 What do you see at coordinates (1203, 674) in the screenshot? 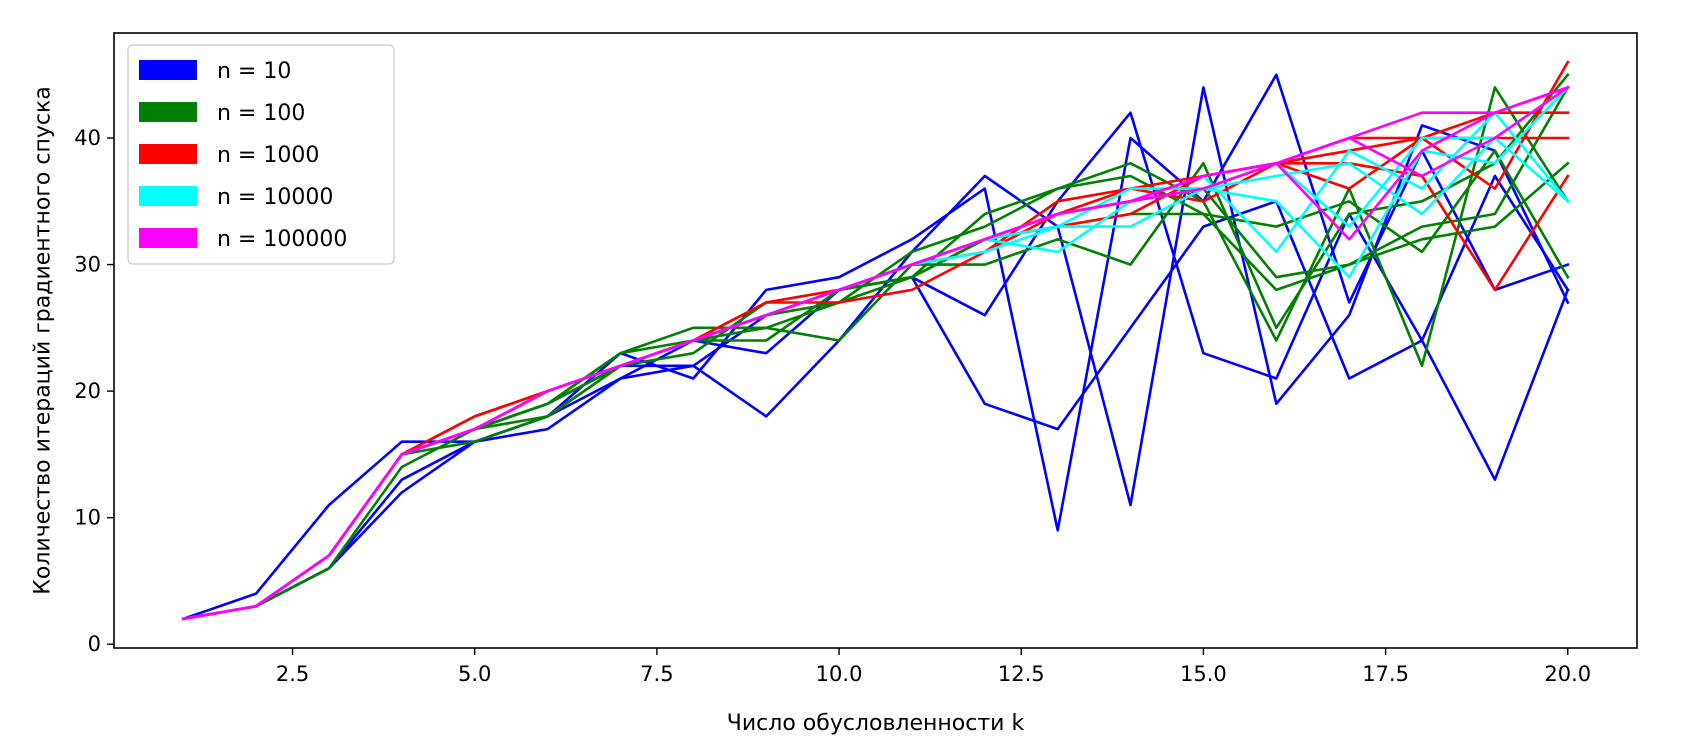
I see `x-tick-label: 15.0` at bounding box center [1203, 674].